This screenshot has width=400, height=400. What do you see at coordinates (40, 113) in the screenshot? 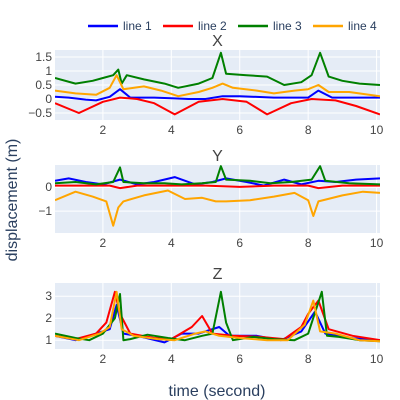
I see `y-tick-label: −0.5` at bounding box center [40, 113].